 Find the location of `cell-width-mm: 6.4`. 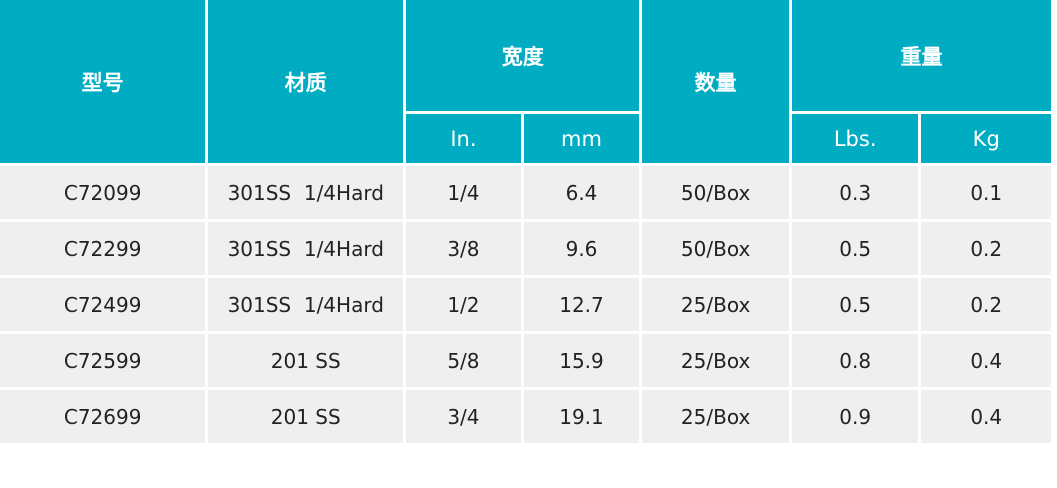

cell-width-mm: 6.4 is located at coordinates (581, 192).